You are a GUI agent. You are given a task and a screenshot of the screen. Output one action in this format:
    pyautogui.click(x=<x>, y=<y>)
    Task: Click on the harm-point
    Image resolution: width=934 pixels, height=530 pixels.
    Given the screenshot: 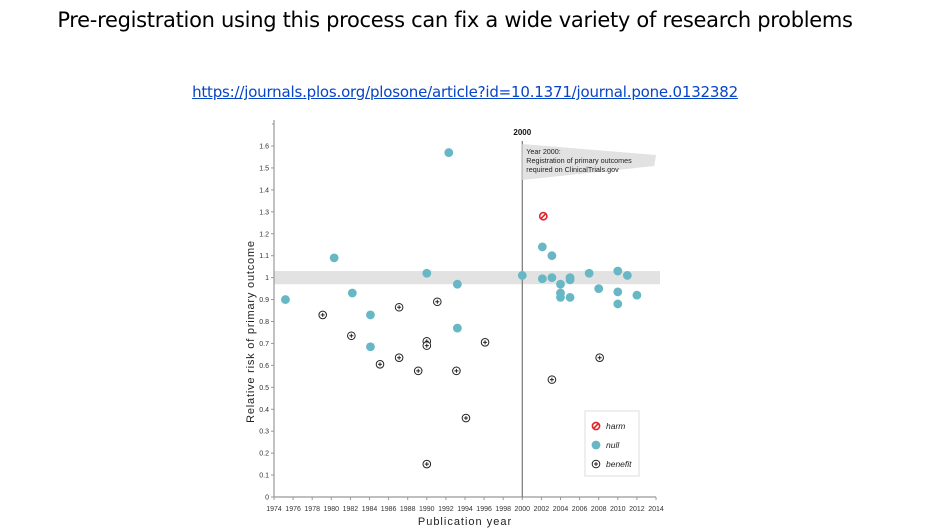 What is the action you would take?
    pyautogui.click(x=543, y=216)
    